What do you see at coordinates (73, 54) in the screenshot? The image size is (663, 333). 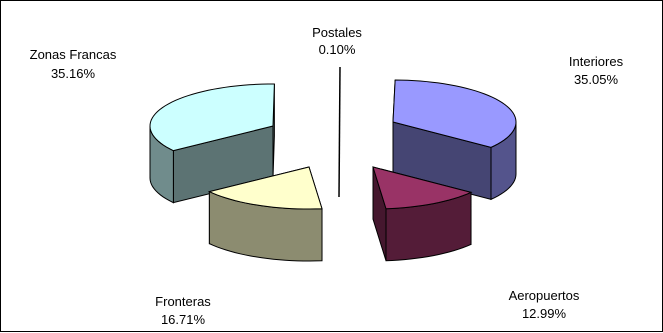 I see `label-zonas-francas-name: Zonas Francas` at bounding box center [73, 54].